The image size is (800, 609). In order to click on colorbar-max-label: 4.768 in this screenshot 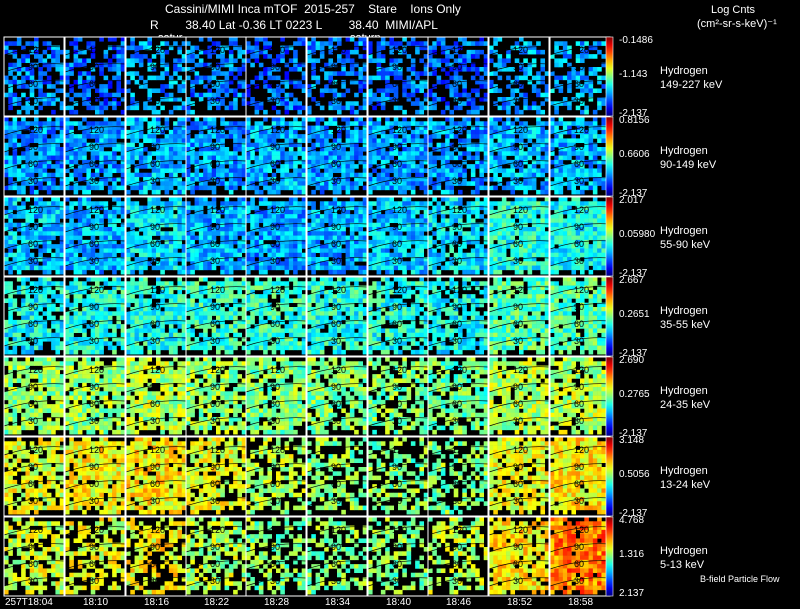, I will do `click(632, 520)`.